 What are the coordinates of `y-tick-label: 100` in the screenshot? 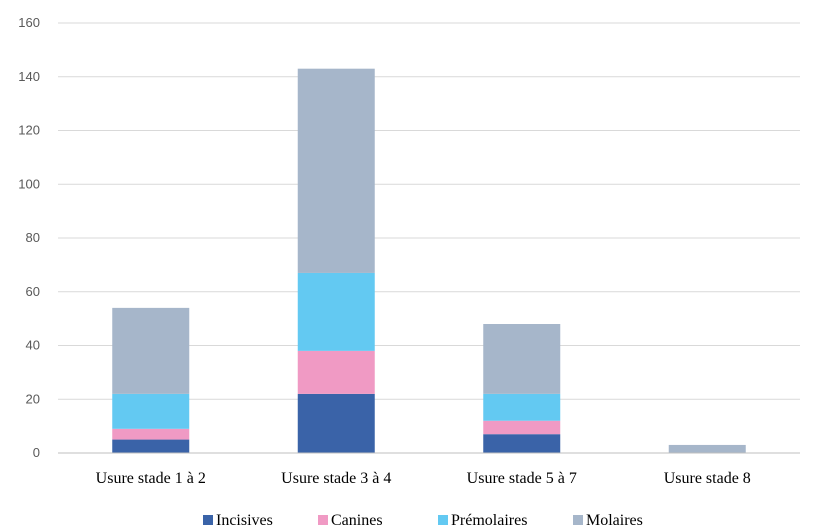 It's located at (29, 183).